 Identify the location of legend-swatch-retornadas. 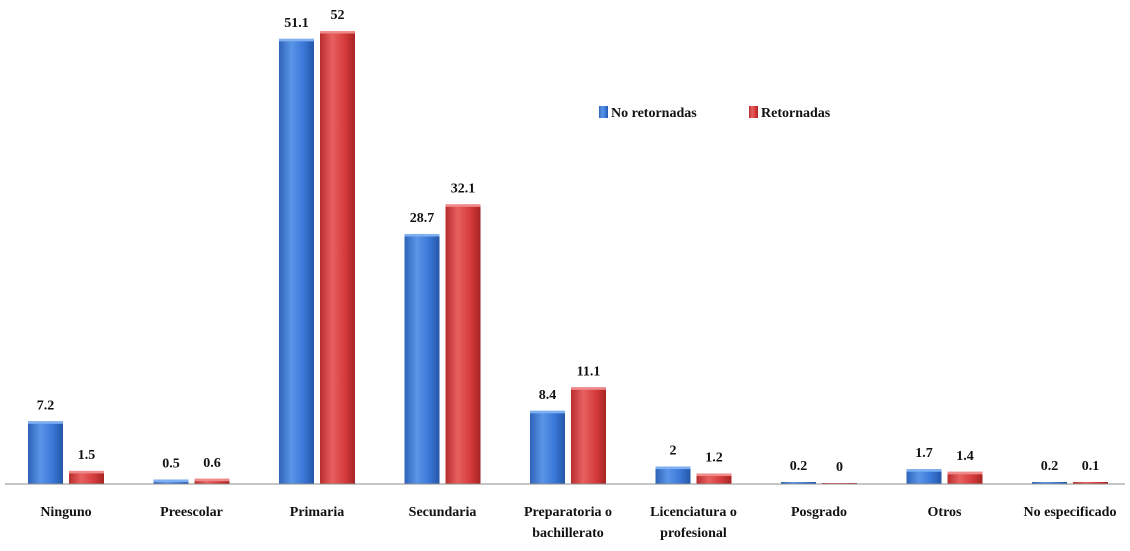
(753, 112).